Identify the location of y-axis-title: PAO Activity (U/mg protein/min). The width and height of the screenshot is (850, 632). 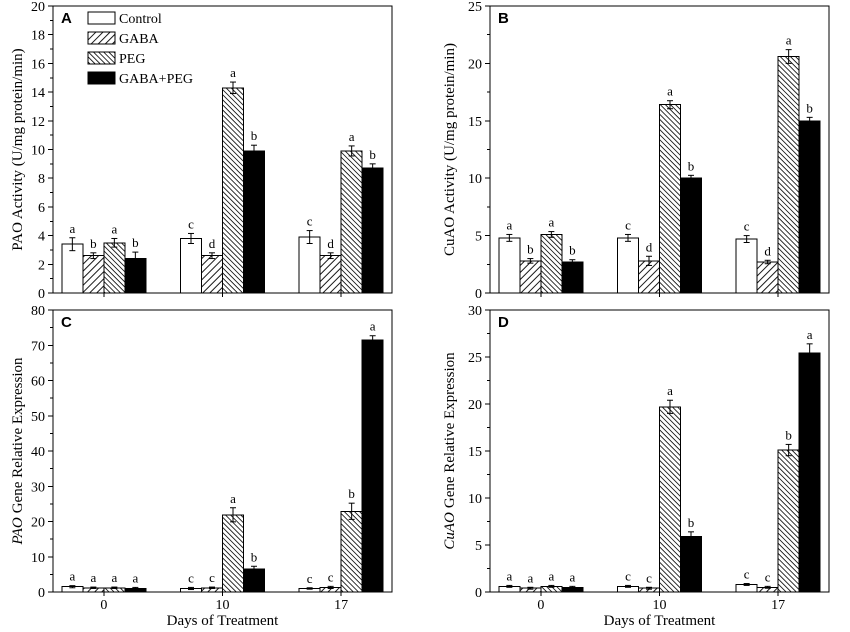
(18, 149).